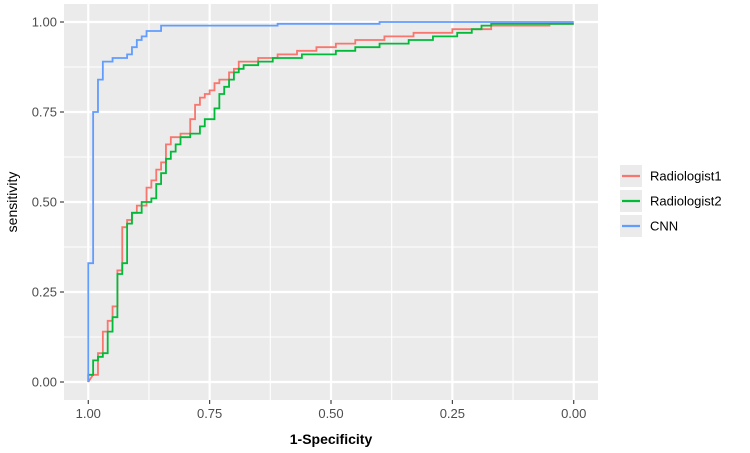 This screenshot has width=750, height=453. I want to click on y-tick-label: 0.25, so click(44, 292).